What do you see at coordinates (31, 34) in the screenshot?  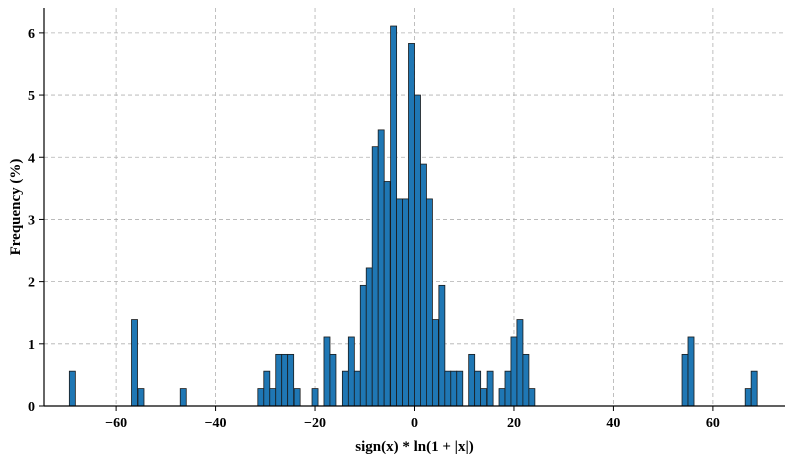 I see `y-tick-label: 6` at bounding box center [31, 34].